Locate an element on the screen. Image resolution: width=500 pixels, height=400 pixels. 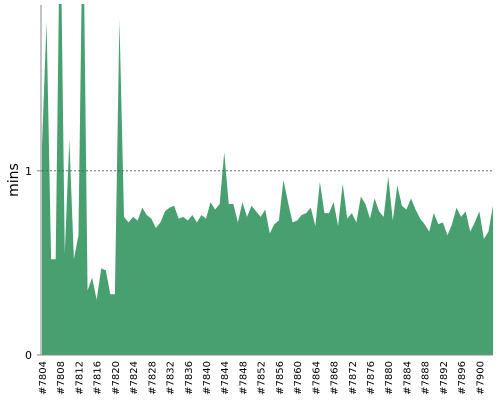
x-tick-label: #7852 is located at coordinates (262, 378).